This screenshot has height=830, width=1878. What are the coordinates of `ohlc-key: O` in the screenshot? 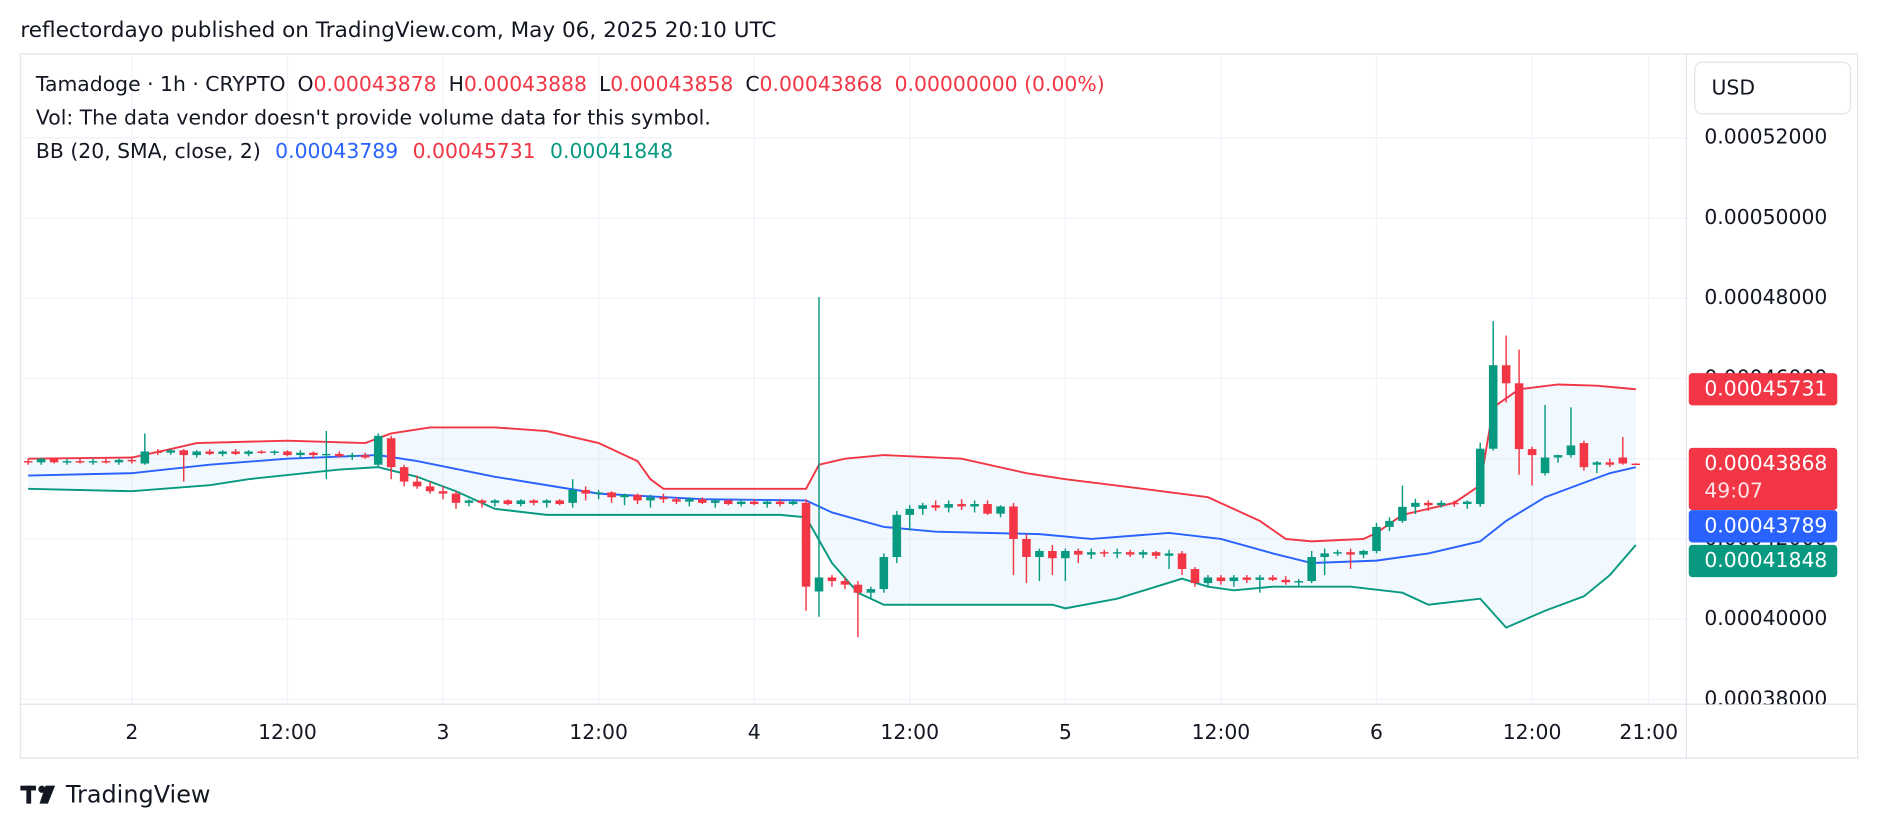 It's located at (306, 84).